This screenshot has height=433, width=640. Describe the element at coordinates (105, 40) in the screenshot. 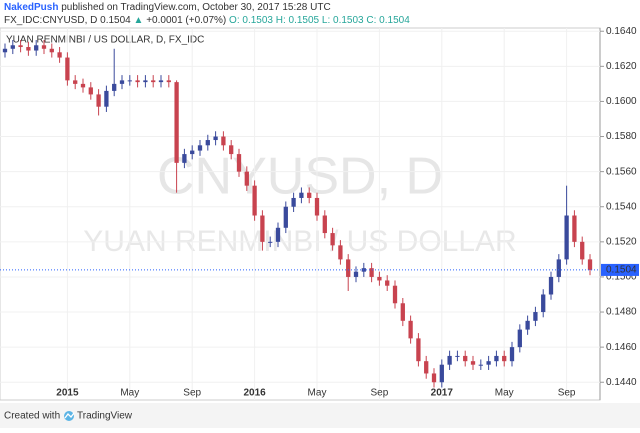

I see `chart-title: YUAN RENMINBI / US DOLLAR, D, FX_IDC` at that location.